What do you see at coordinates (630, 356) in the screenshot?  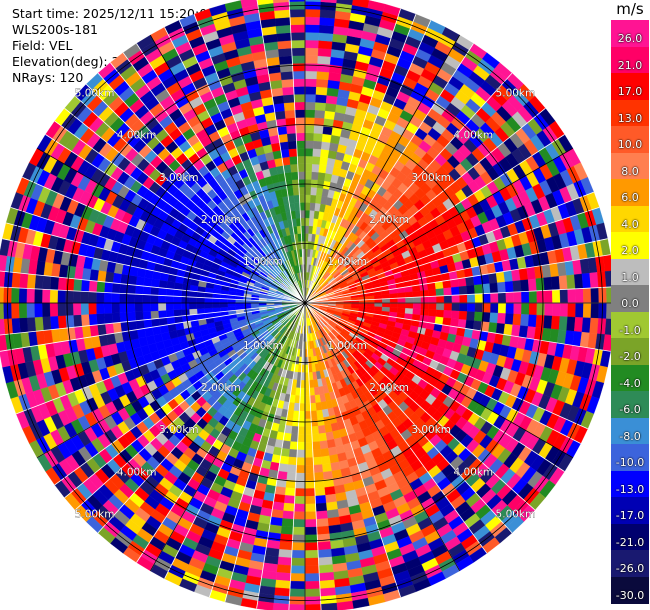 I see `colorbar-tick-label: -2.0` at bounding box center [630, 356].